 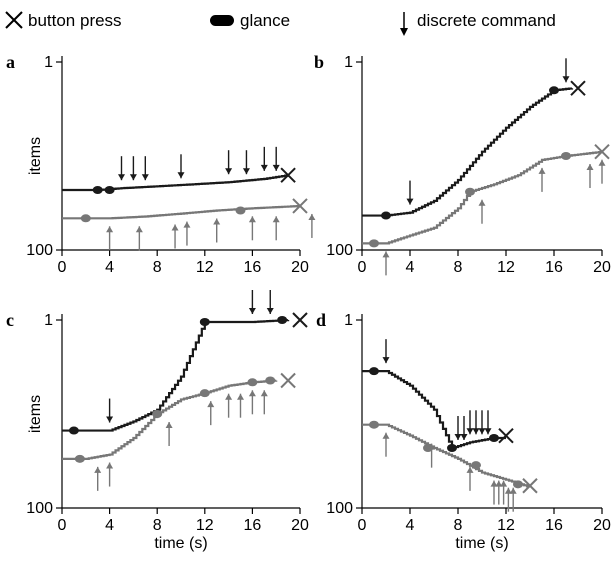 What do you see at coordinates (300, 525) in the screenshot?
I see `x-tick-label: 20` at bounding box center [300, 525].